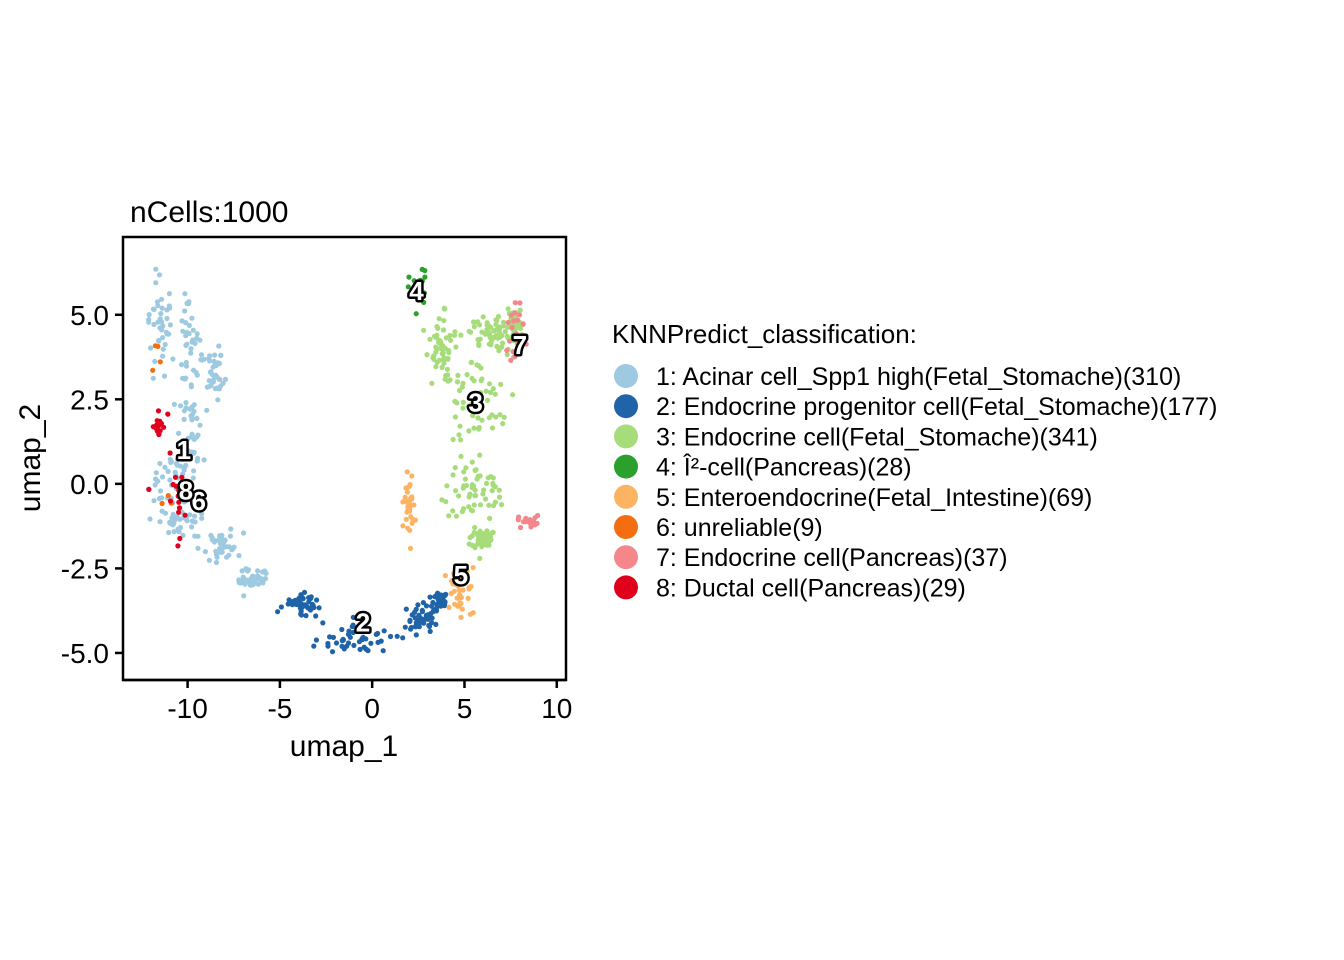 The height and width of the screenshot is (960, 1344). Describe the element at coordinates (784, 467) in the screenshot. I see `legend-label-4: 4: Î²-cell(Pancreas)(28)` at that location.